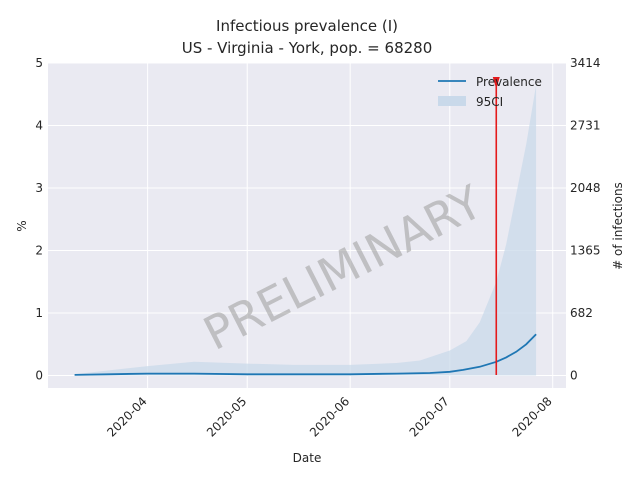 This screenshot has width=640, height=480. What do you see at coordinates (490, 92) in the screenshot?
I see `legend: Prevalence 95CI` at bounding box center [490, 92].